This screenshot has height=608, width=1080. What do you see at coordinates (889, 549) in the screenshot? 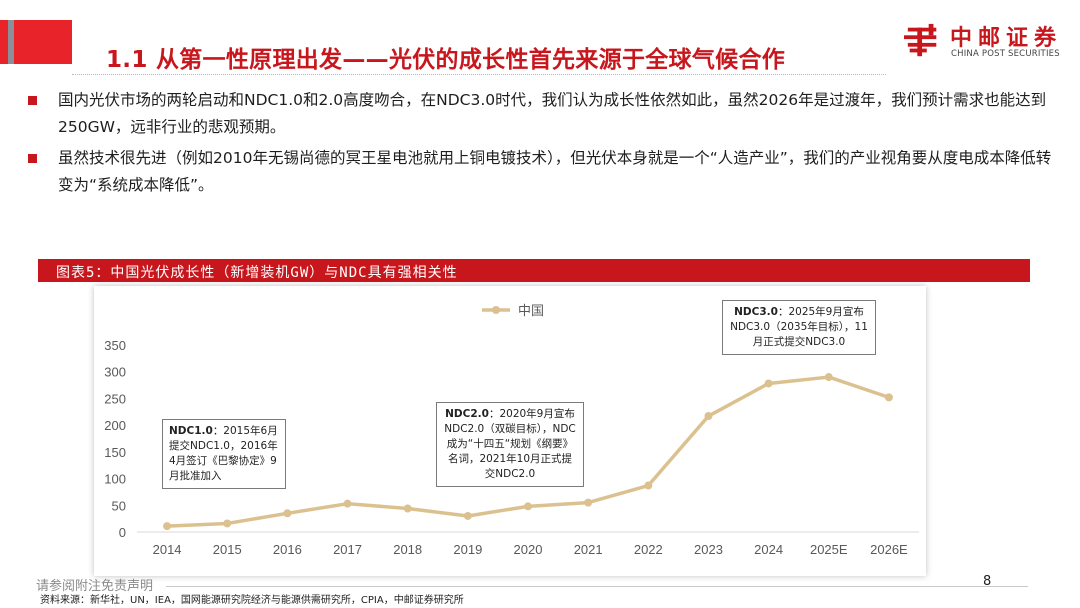
I see `x-tick-label: 2026E` at bounding box center [889, 549].